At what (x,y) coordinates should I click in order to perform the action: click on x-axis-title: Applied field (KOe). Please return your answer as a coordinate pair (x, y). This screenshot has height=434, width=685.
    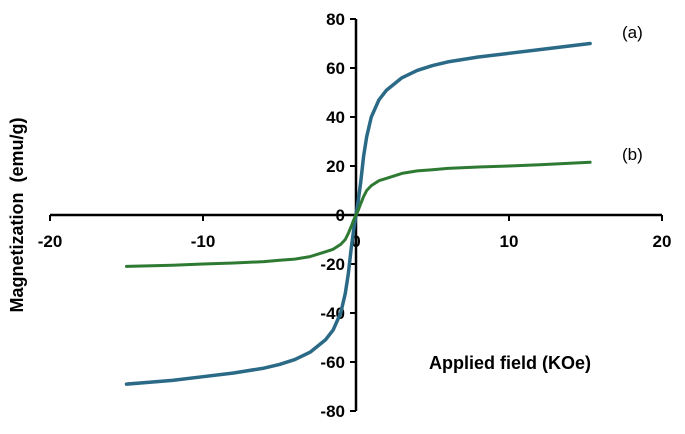
    Looking at the image, I should click on (510, 363).